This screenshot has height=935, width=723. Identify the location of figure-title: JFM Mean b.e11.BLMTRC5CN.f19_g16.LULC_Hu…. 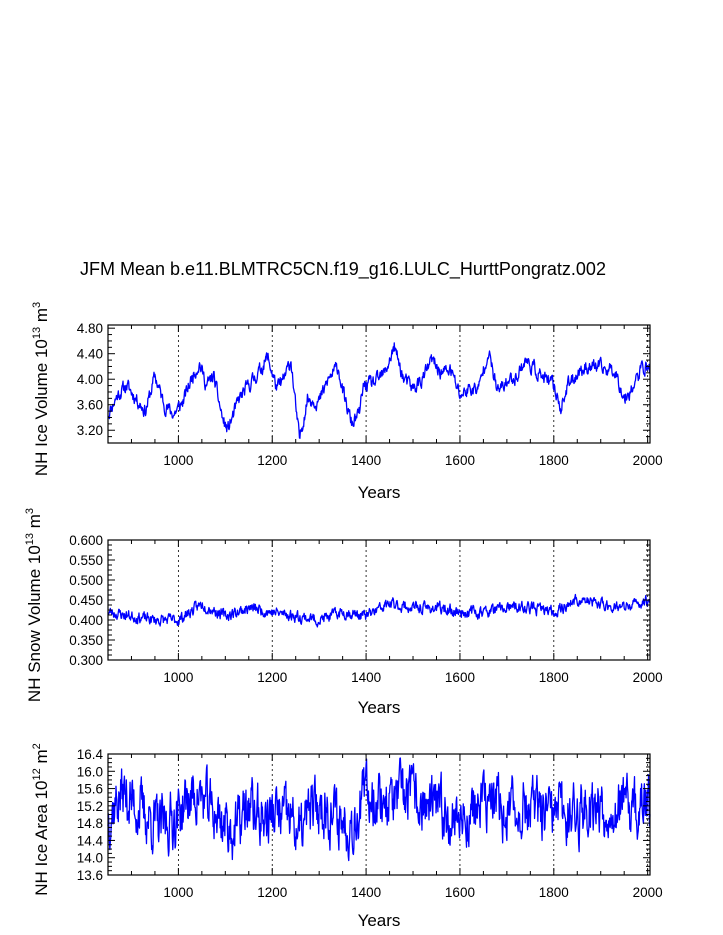
(343, 269).